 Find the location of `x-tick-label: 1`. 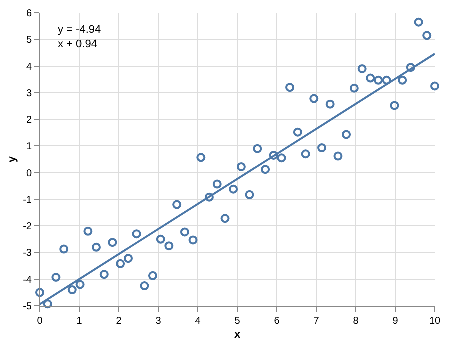

x-tick-label: 1 is located at coordinates (79, 321).